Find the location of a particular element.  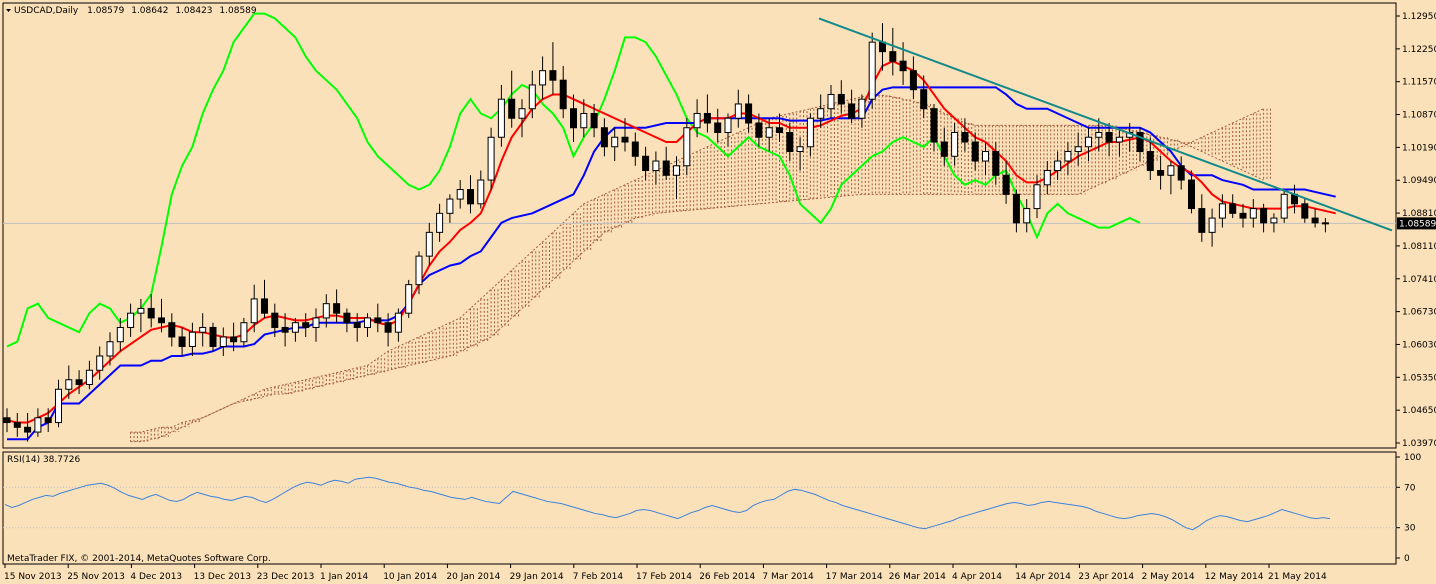

rsi-tick-label: 100 is located at coordinates (1412, 458).